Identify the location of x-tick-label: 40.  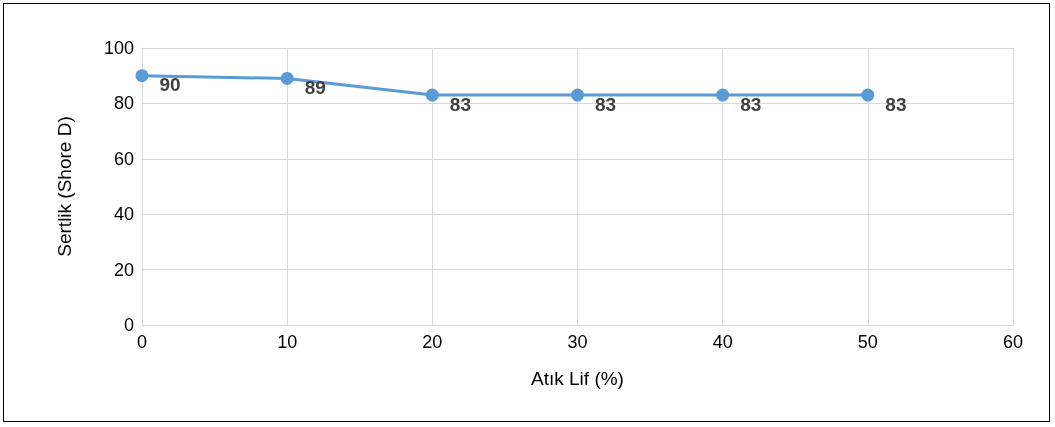
(722, 342).